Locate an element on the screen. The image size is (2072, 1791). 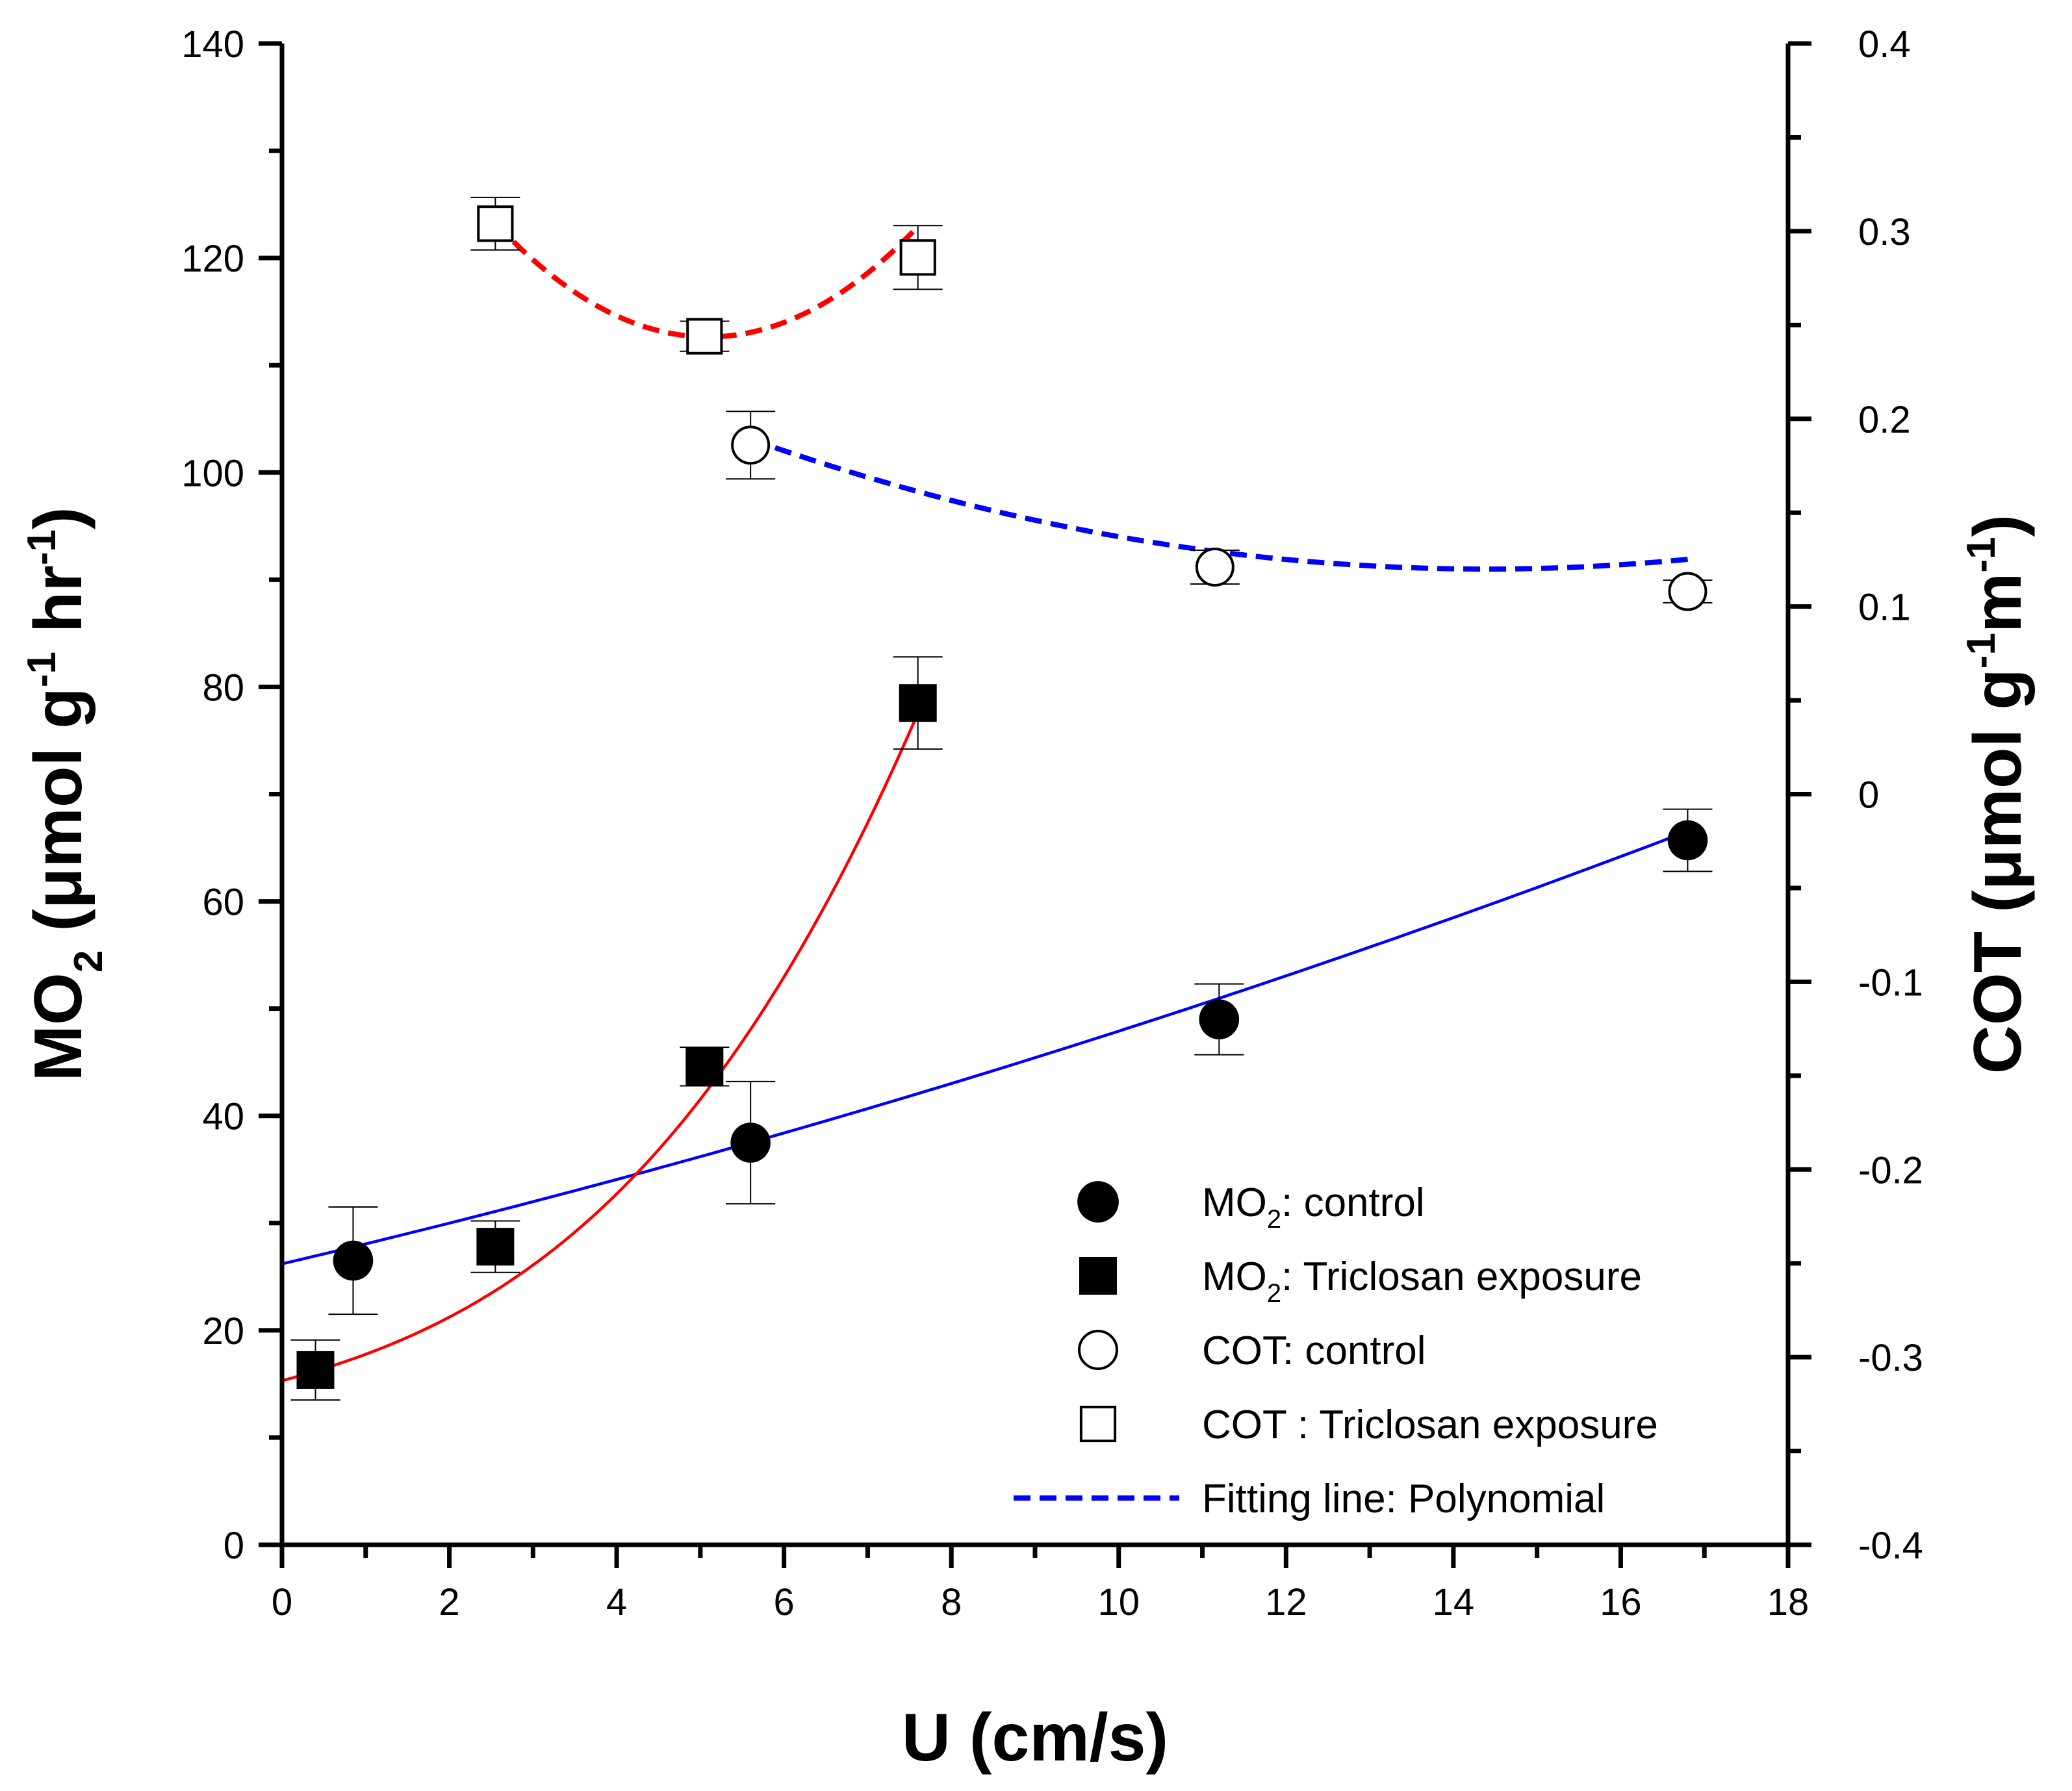
y-right-tick-label: 0 is located at coordinates (1868, 795).